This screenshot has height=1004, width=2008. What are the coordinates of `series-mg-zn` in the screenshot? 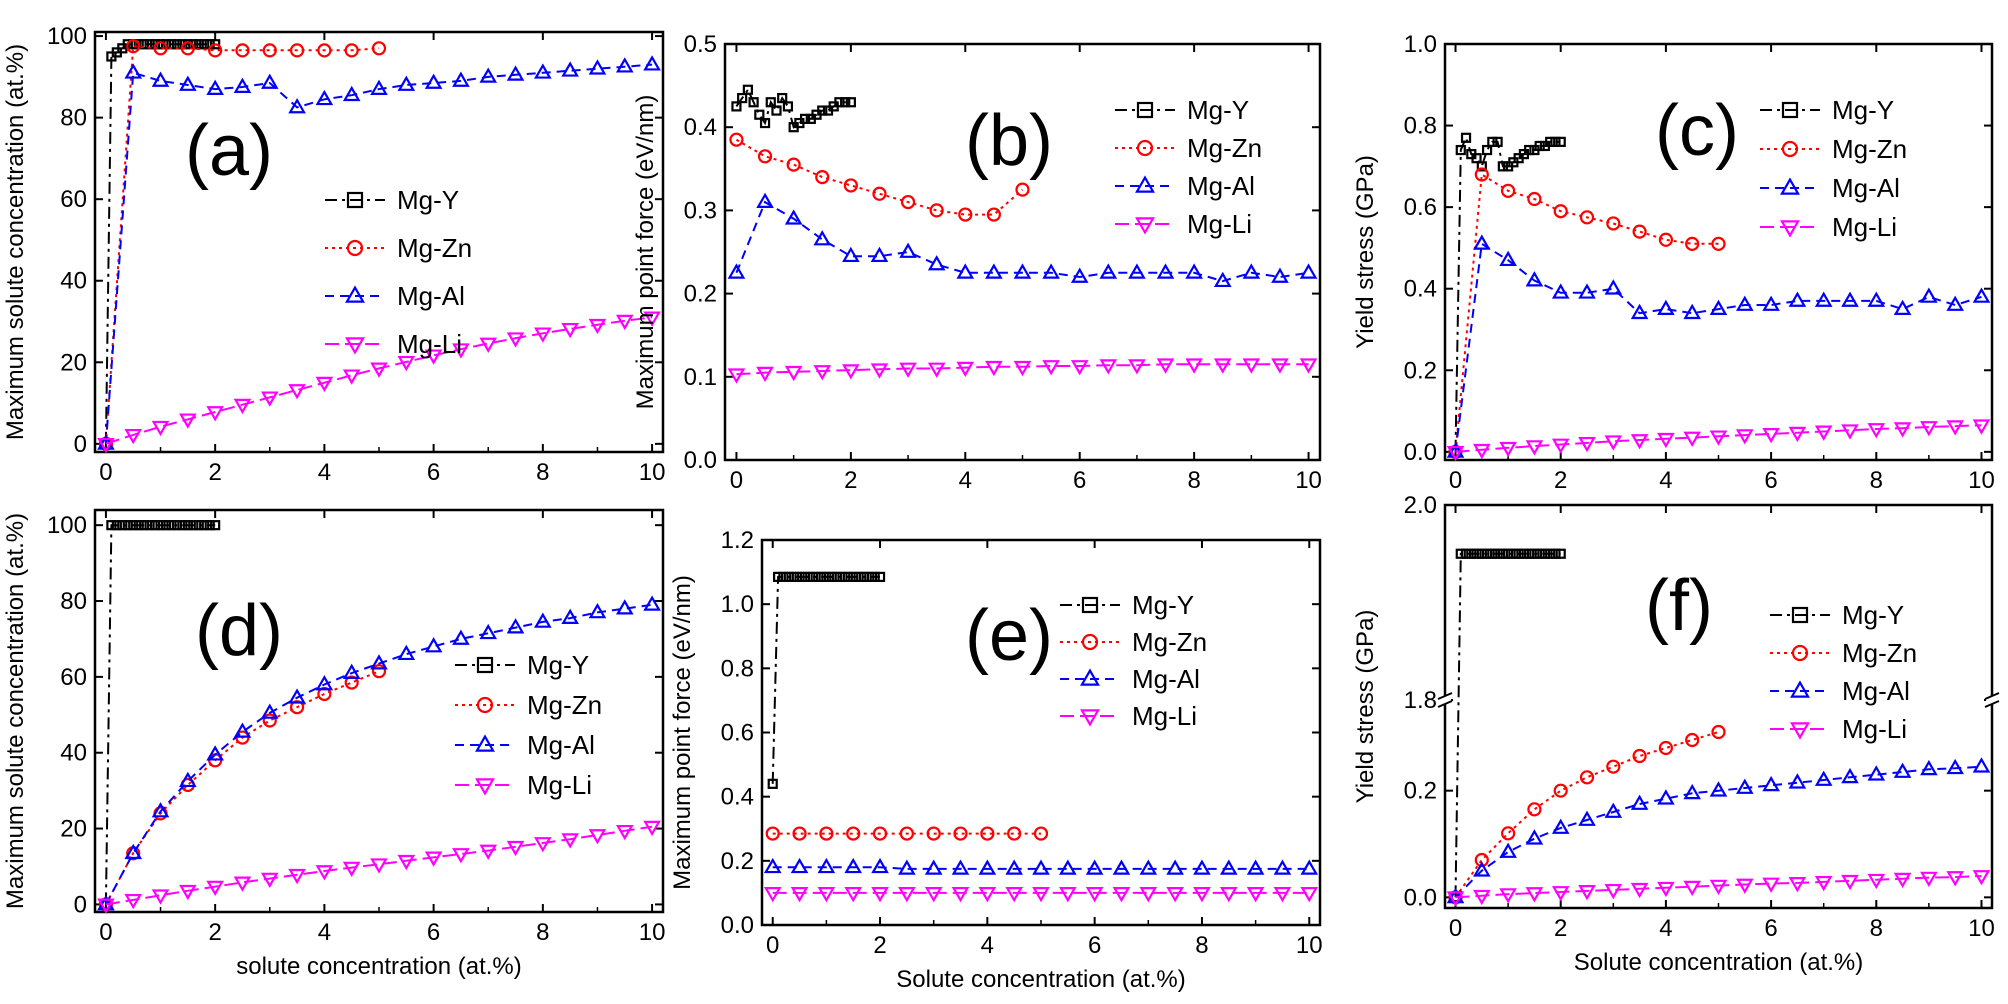 It's located at (907, 833).